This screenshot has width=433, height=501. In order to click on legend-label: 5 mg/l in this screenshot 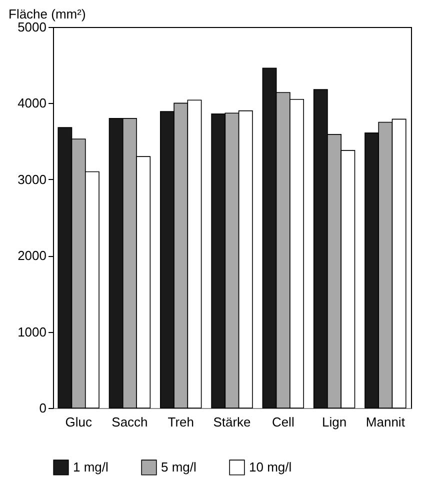, I will do `click(179, 466)`.